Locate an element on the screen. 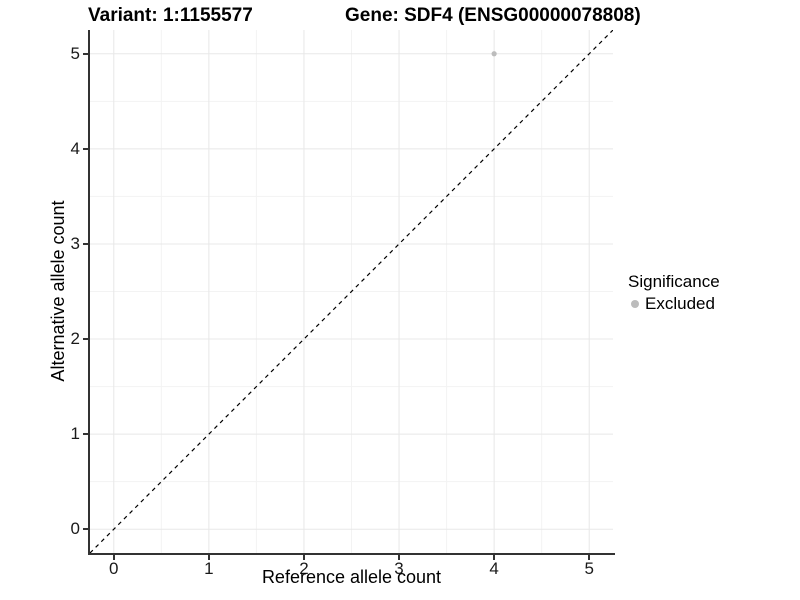  gene-title: Gene: SDF4 (ENSG00000078808) is located at coordinates (493, 15).